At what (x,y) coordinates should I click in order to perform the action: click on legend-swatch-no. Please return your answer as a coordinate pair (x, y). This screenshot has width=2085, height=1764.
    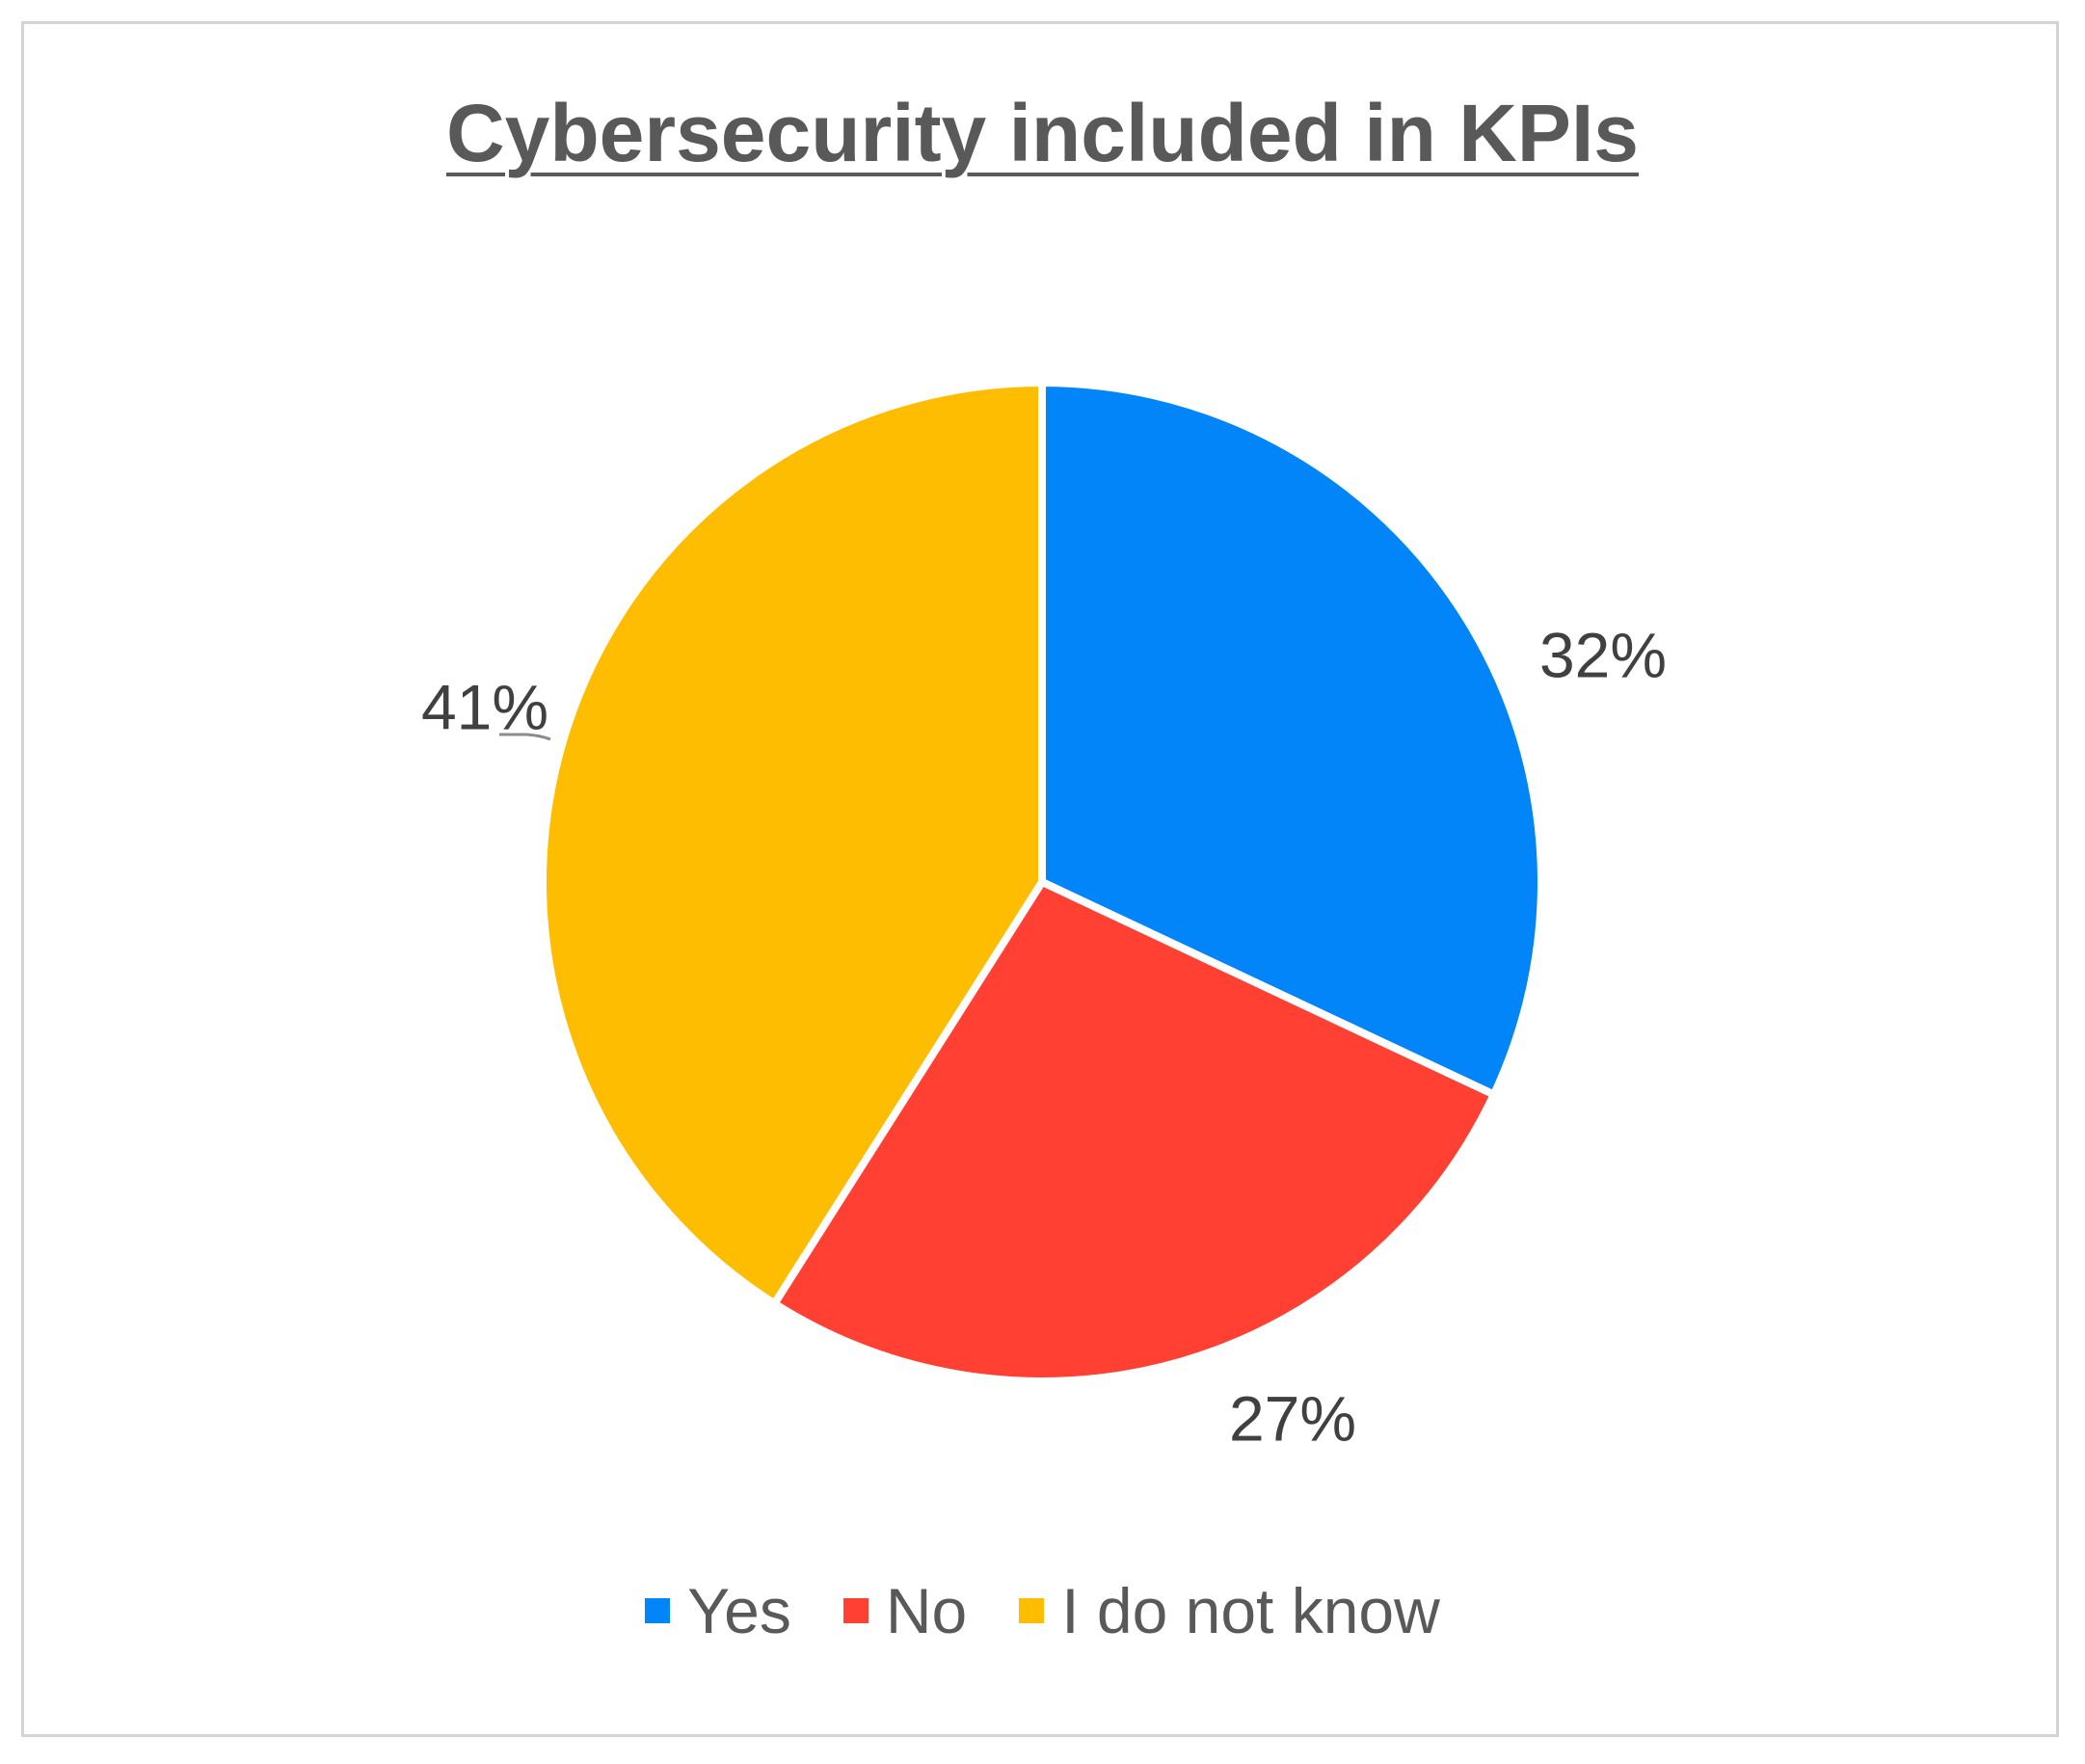
    Looking at the image, I should click on (855, 1610).